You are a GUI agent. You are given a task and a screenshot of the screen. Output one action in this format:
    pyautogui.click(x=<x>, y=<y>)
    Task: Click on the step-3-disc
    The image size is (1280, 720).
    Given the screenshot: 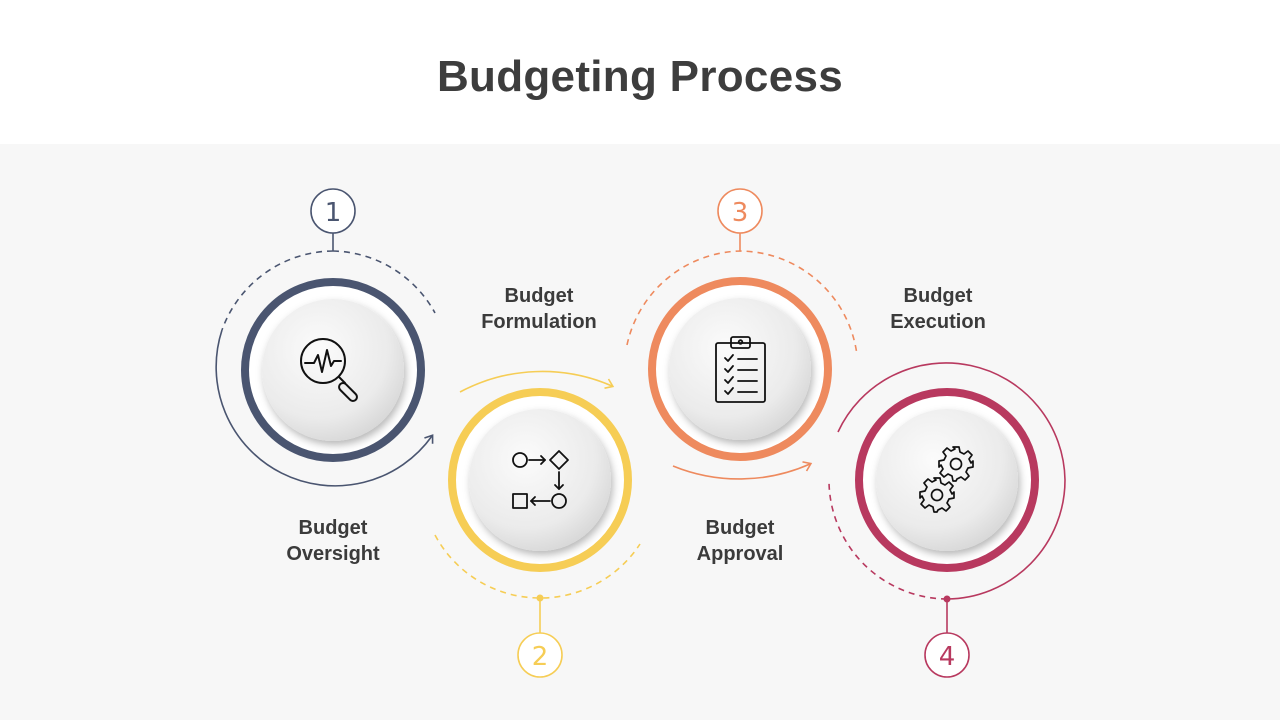 What is the action you would take?
    pyautogui.click(x=740, y=369)
    